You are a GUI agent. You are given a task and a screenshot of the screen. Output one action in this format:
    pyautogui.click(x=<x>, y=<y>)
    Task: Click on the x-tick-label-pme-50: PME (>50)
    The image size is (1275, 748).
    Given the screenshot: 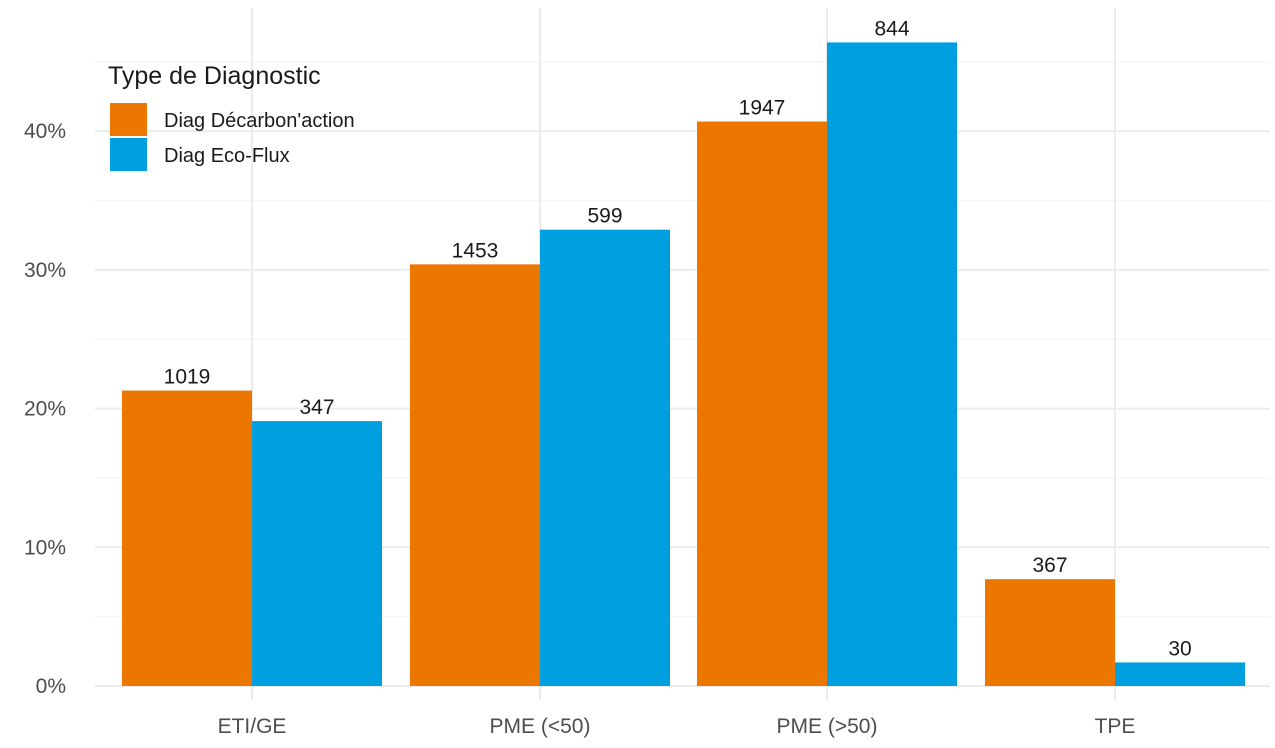 What is the action you would take?
    pyautogui.click(x=827, y=726)
    